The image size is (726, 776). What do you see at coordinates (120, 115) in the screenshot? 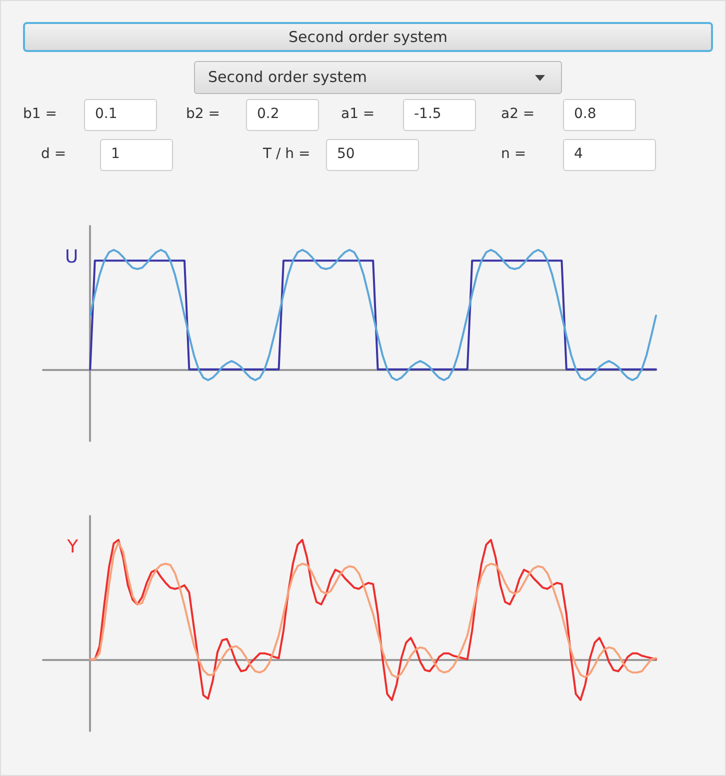
I see `text: 0.1` at bounding box center [120, 115].